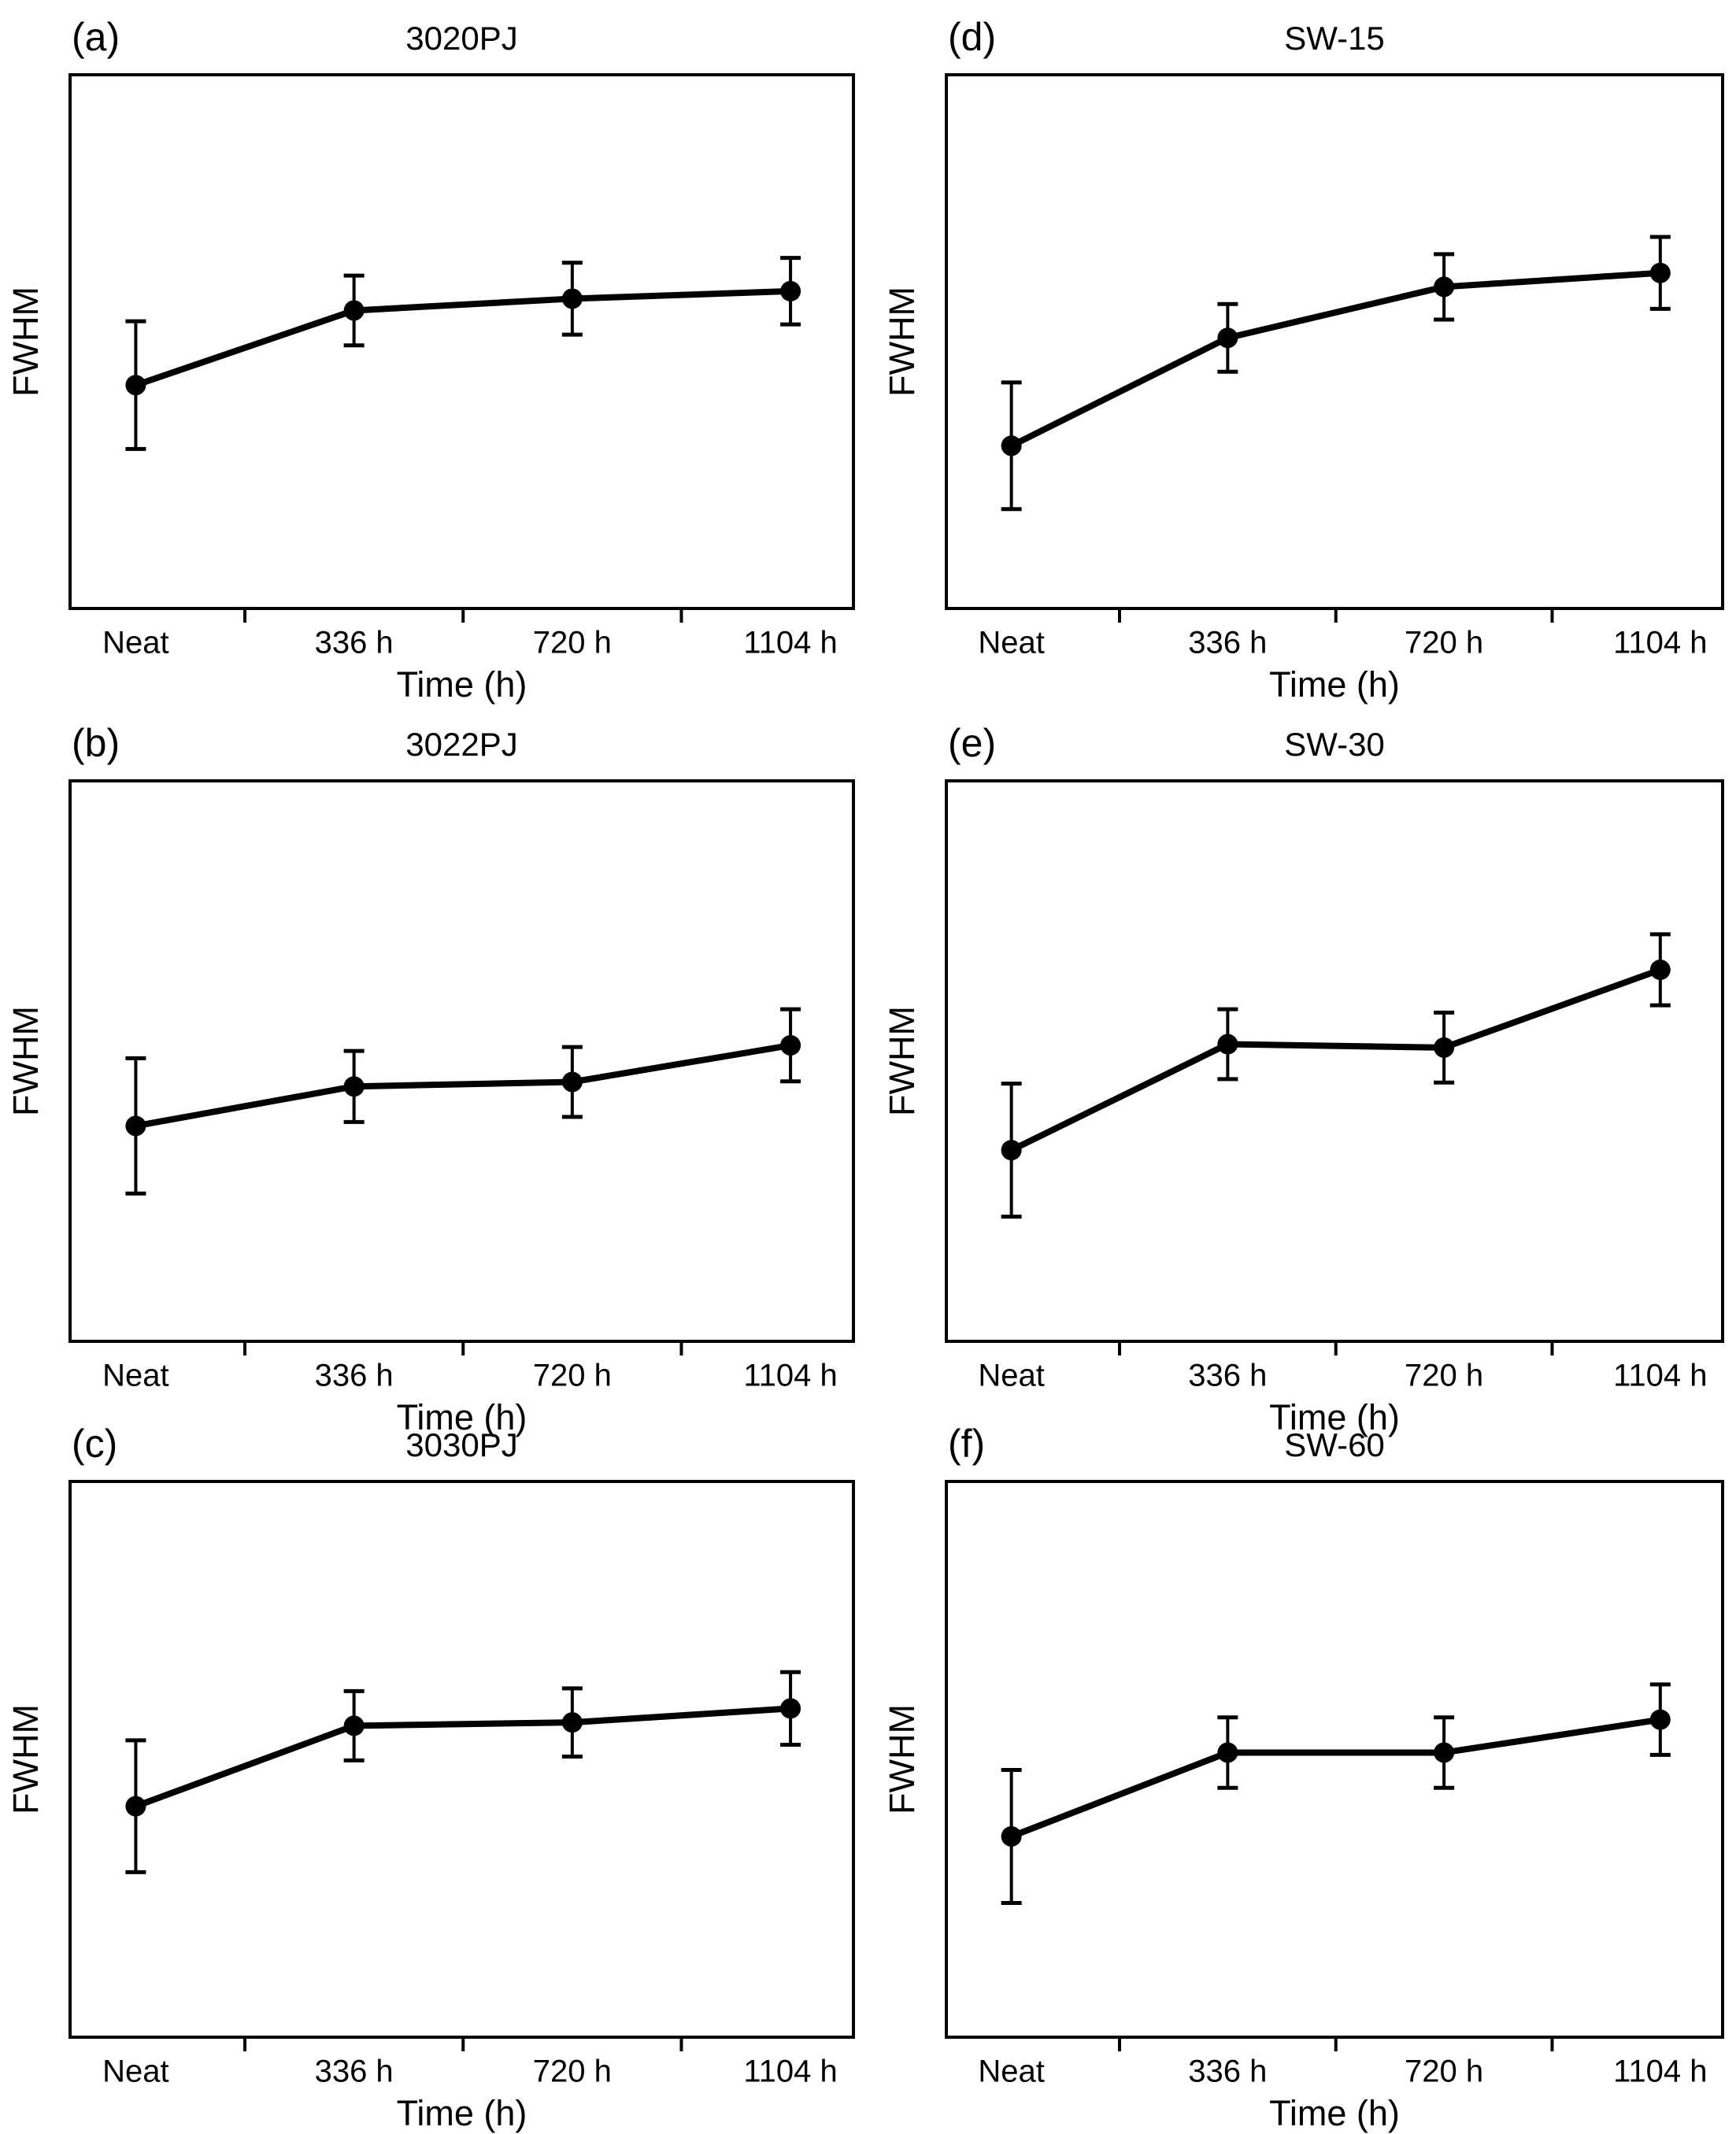 The width and height of the screenshot is (1736, 2134). What do you see at coordinates (96, 743) in the screenshot?
I see `panel-letter-b: (b)` at bounding box center [96, 743].